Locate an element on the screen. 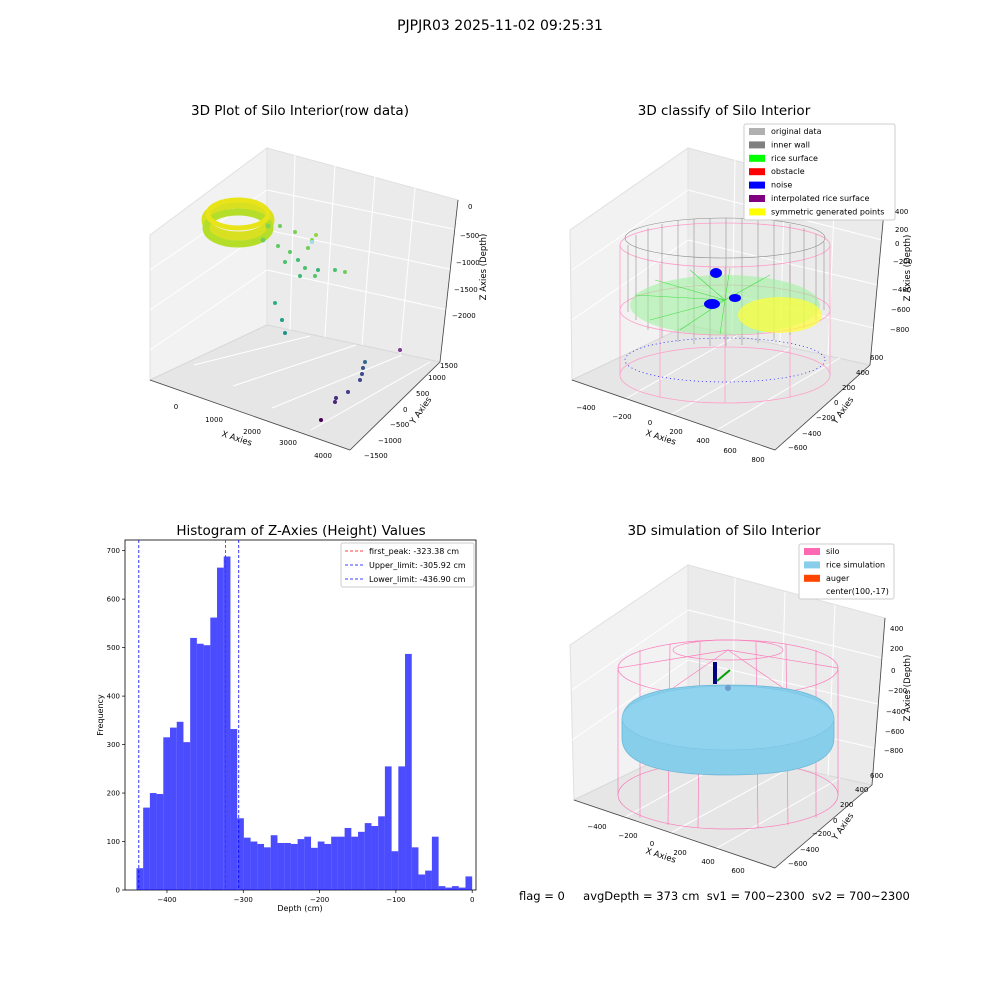 The height and width of the screenshot is (1000, 1000). y-tick-label: 700 is located at coordinates (113, 551).